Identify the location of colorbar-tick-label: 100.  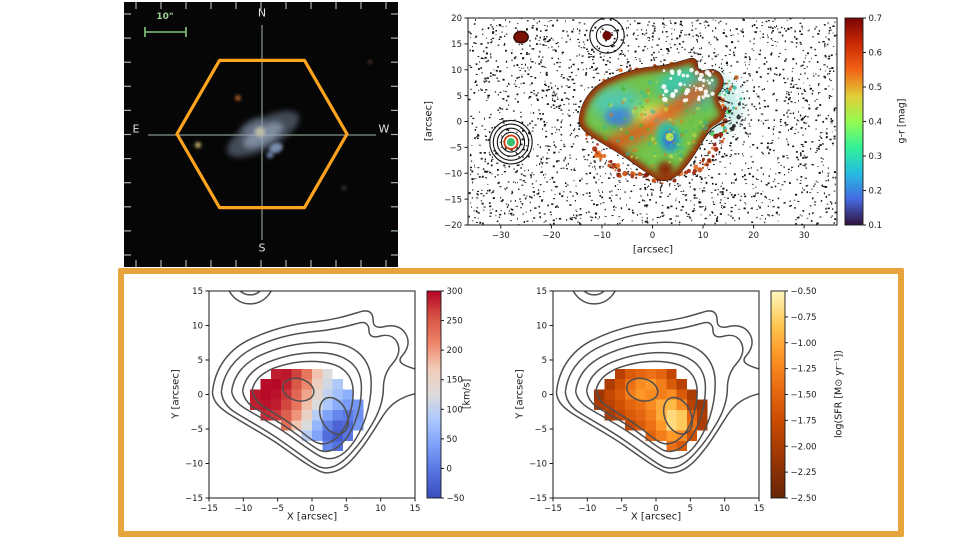
(455, 410).